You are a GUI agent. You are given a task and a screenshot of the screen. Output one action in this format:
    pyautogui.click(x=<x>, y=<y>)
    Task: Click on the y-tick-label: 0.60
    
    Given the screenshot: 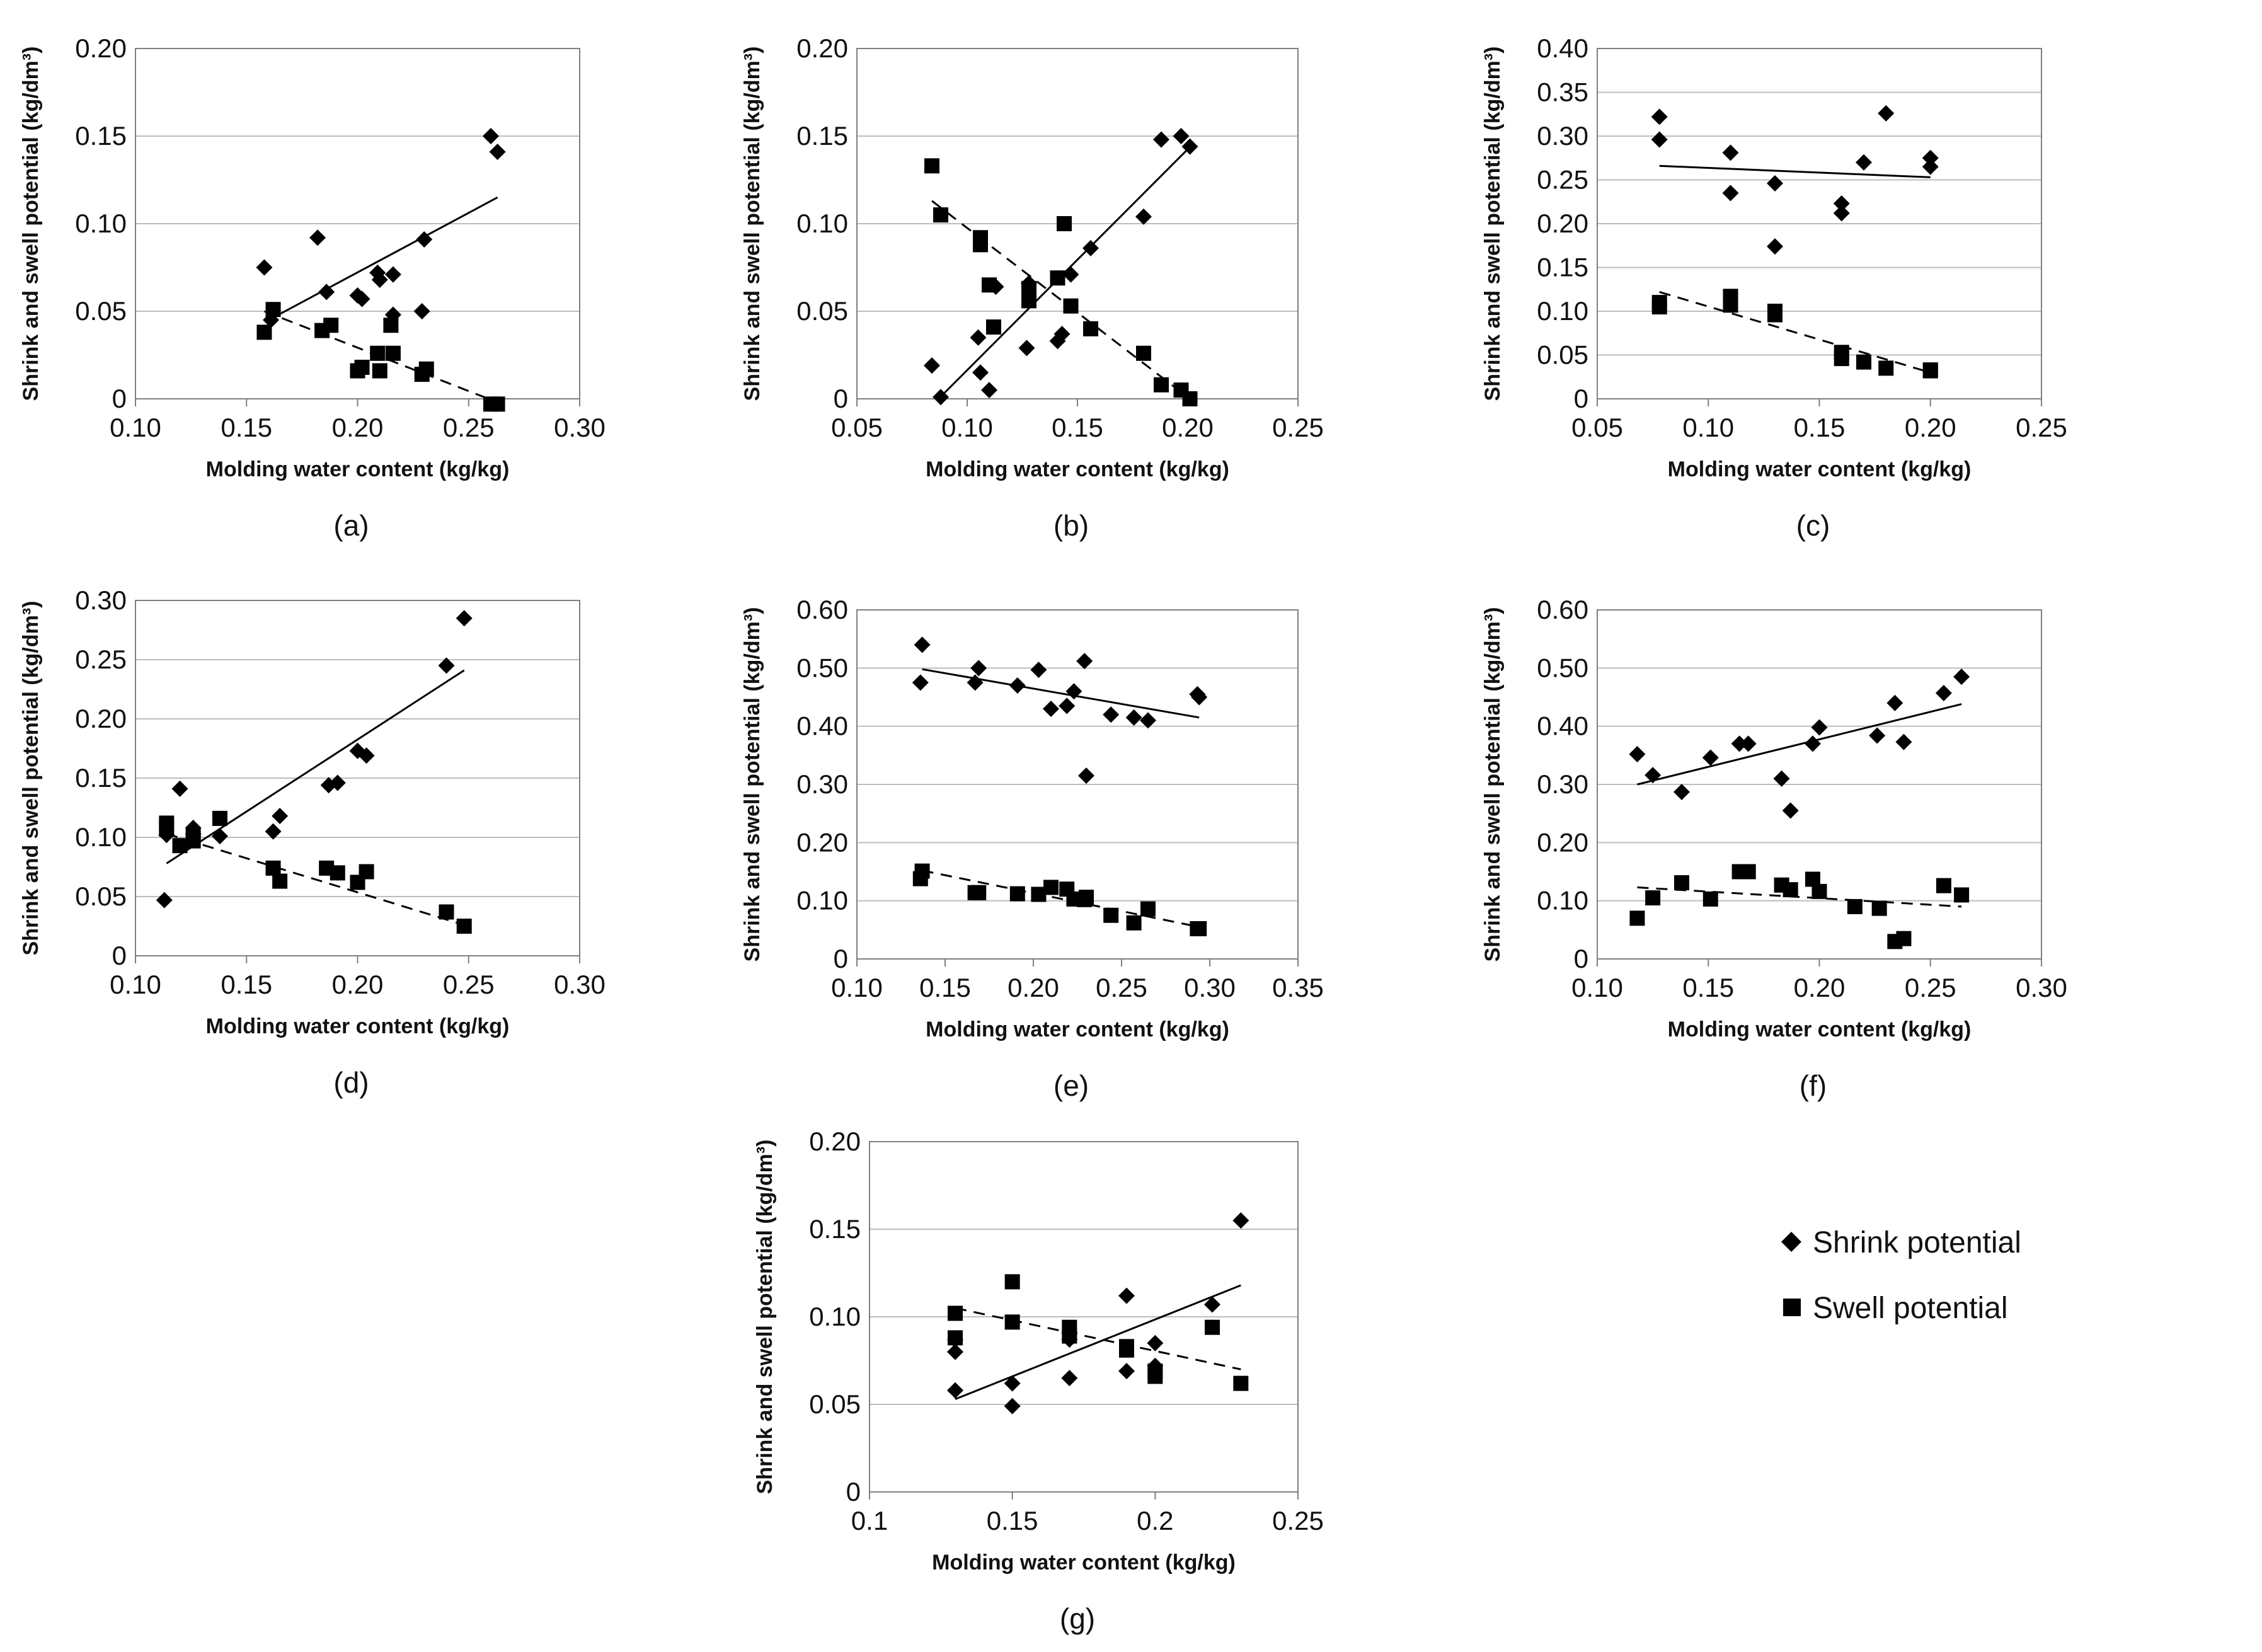 What is the action you would take?
    pyautogui.click(x=1562, y=609)
    